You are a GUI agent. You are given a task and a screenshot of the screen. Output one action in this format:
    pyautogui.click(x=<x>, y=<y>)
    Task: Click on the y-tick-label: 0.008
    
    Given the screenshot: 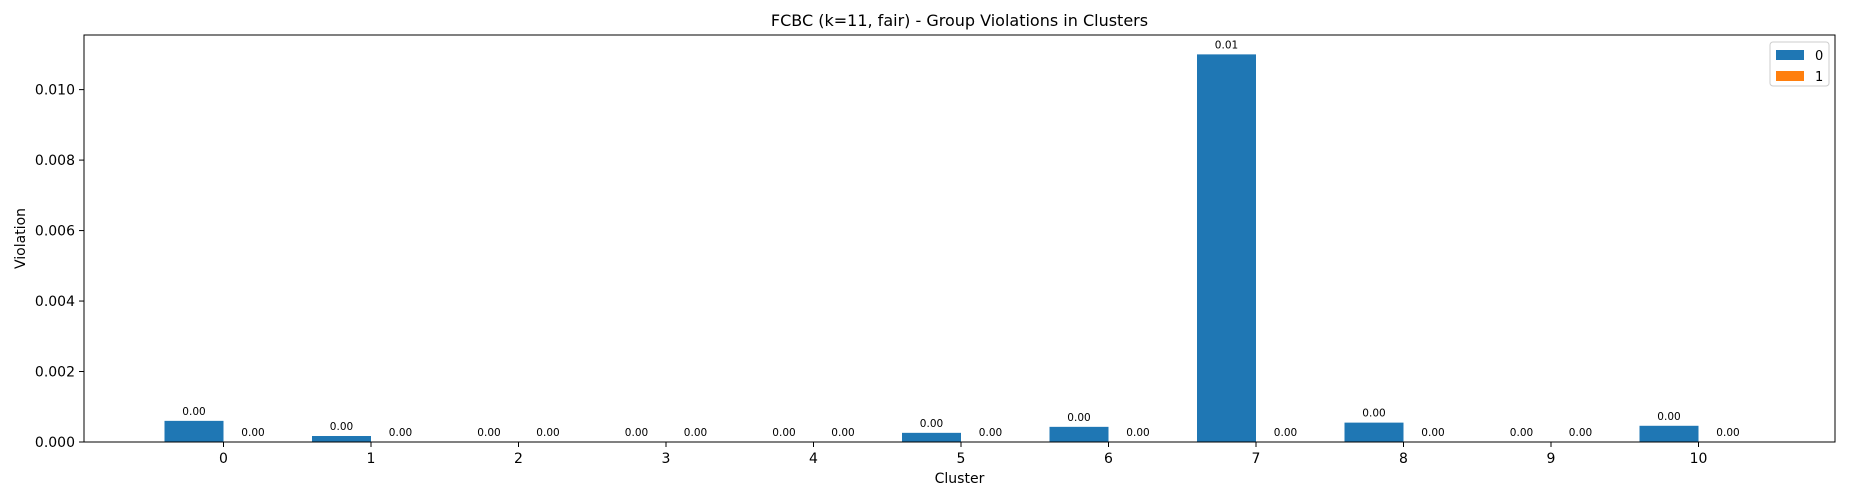 What is the action you would take?
    pyautogui.click(x=55, y=161)
    